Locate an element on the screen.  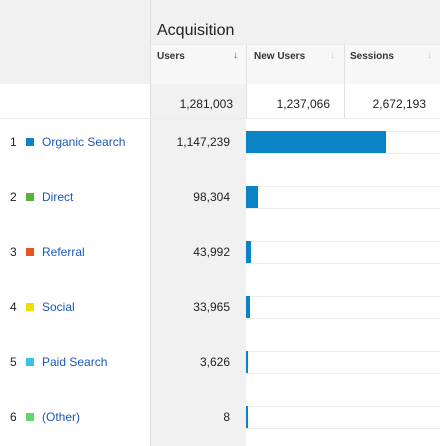
header-background-left is located at coordinates (75, 42).